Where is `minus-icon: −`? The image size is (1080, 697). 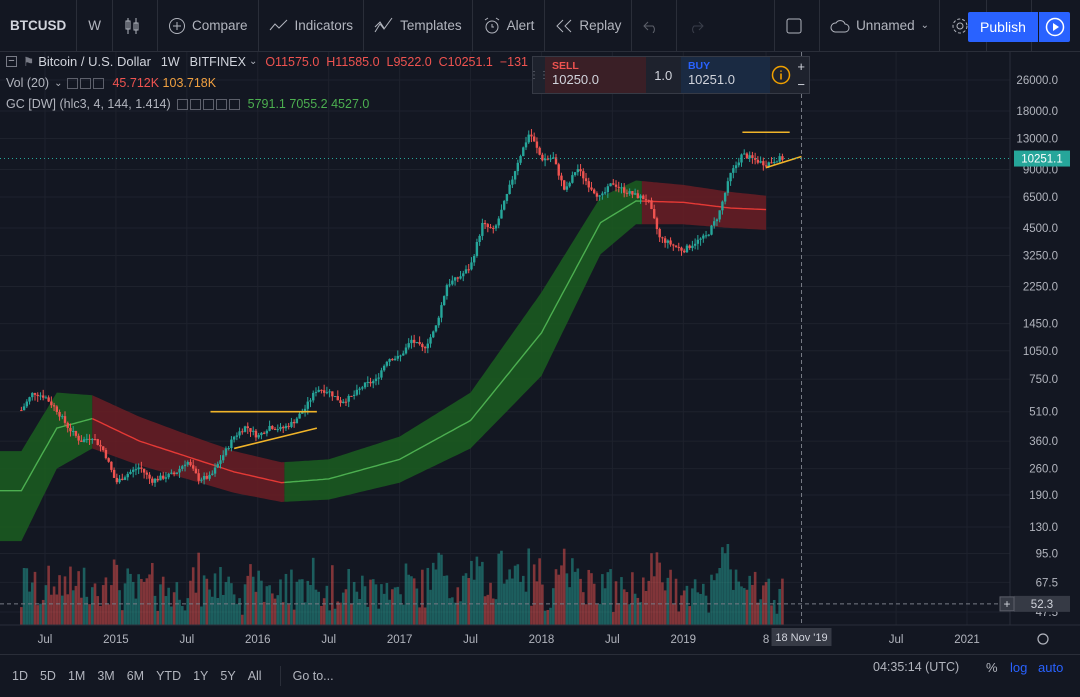
minus-icon: − is located at coordinates (801, 84).